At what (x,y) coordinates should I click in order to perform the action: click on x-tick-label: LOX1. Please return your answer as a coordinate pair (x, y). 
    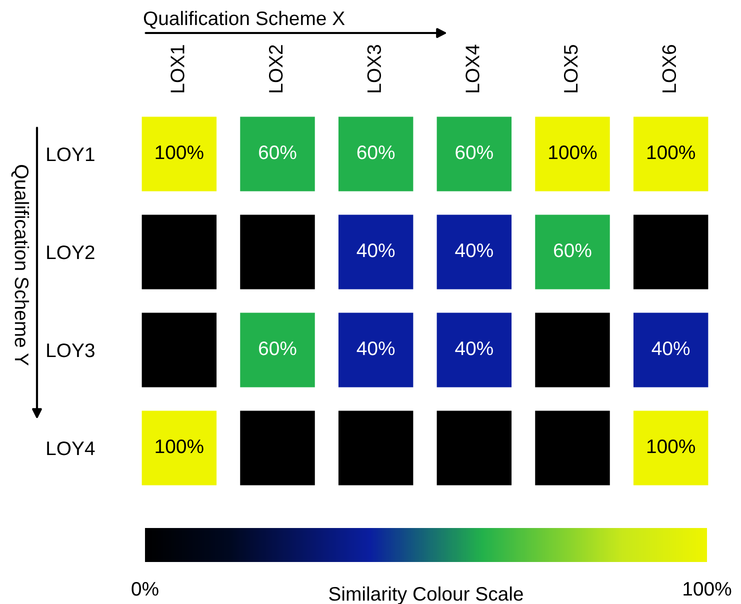
    Looking at the image, I should click on (177, 68).